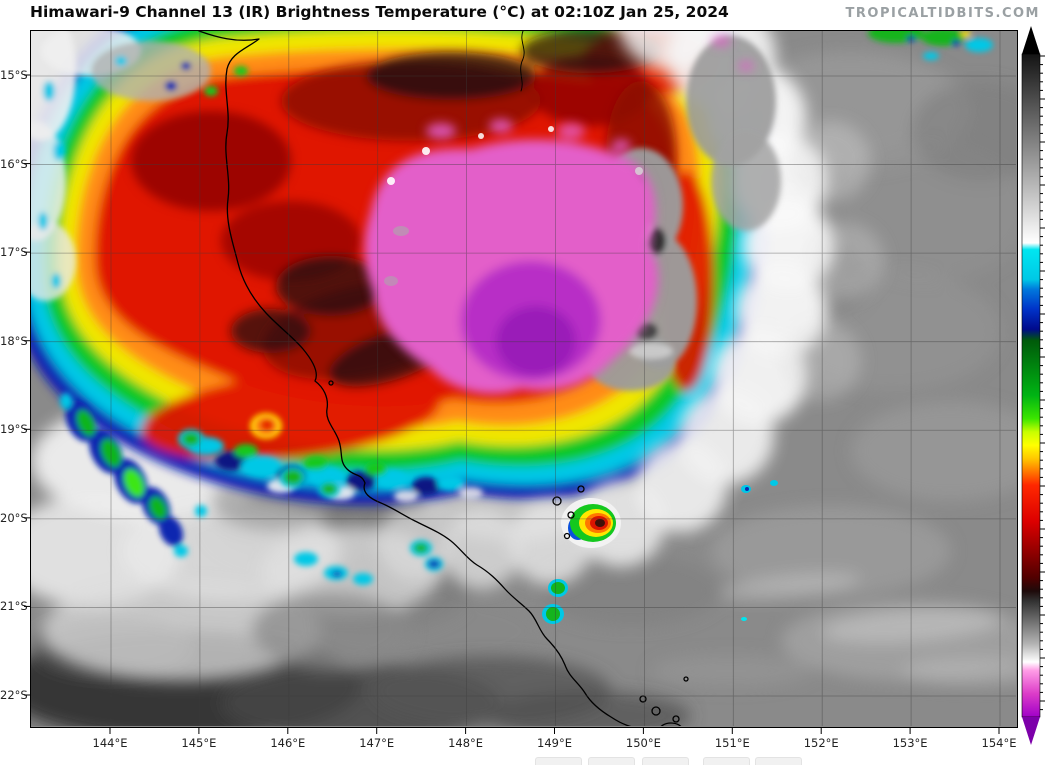  What do you see at coordinates (1031, 40) in the screenshot?
I see `colorbar-top-arrow` at bounding box center [1031, 40].